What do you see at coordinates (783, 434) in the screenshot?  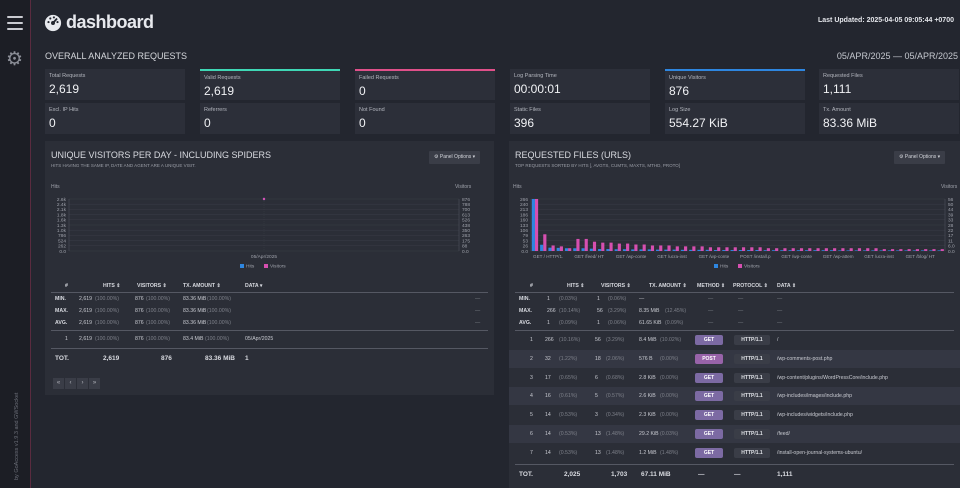 I see `url-value: /feed/` at bounding box center [783, 434].